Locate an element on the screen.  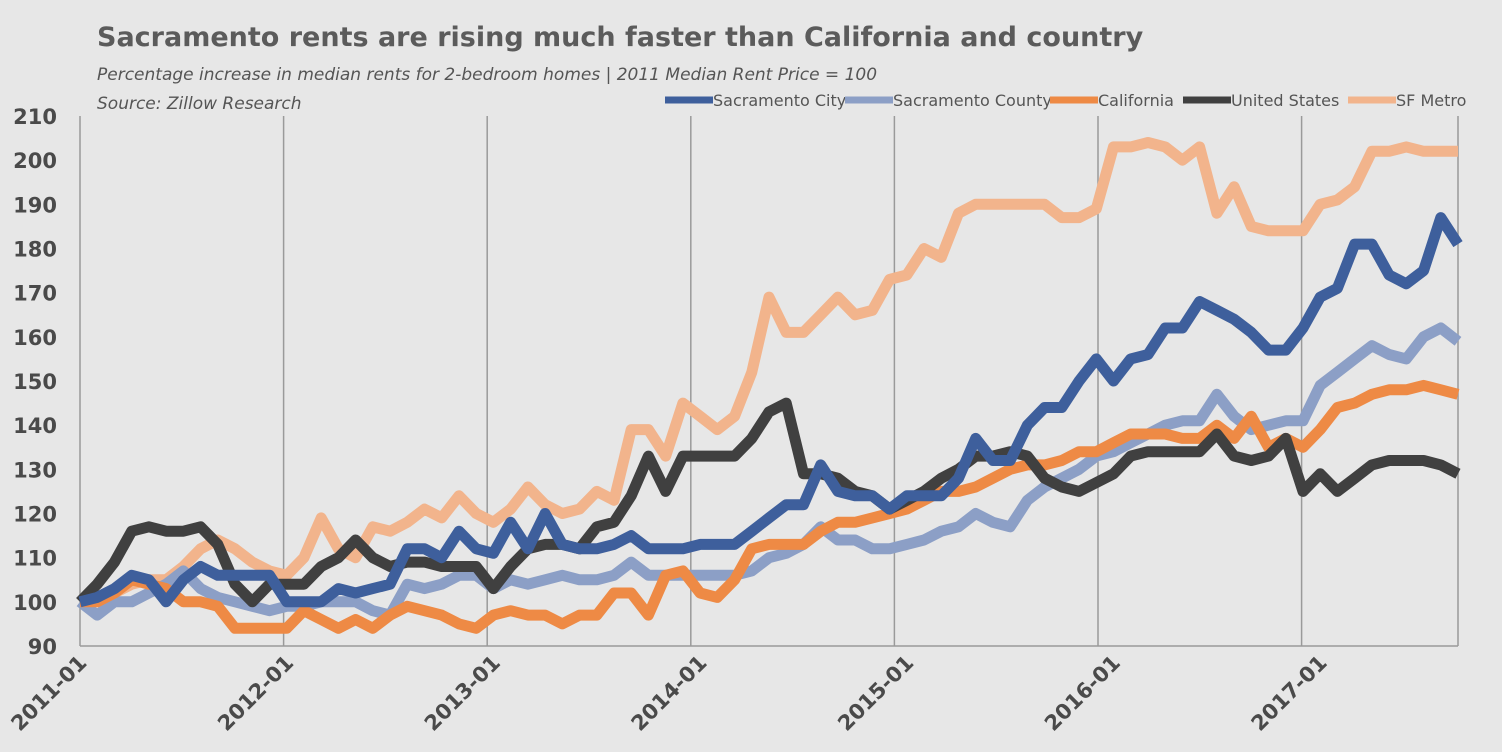
legend-label: SF Metro is located at coordinates (1431, 100).